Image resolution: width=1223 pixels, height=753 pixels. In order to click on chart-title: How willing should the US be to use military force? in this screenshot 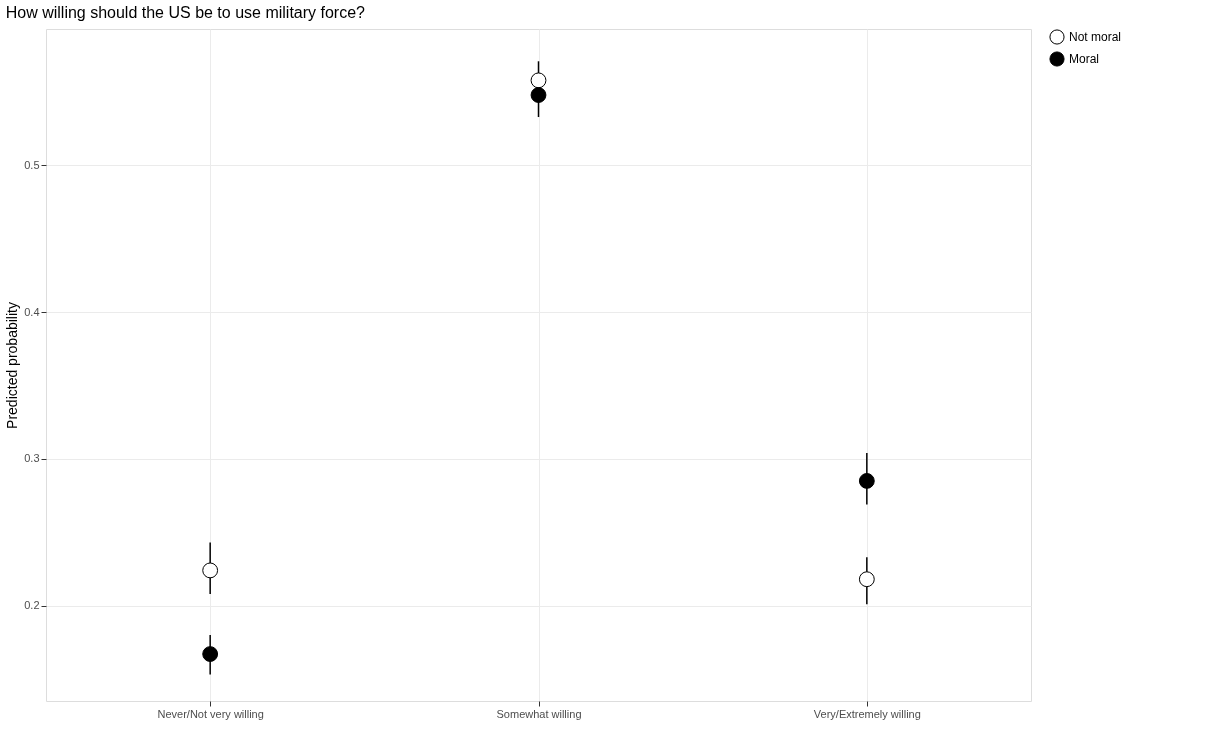, I will do `click(185, 12)`.